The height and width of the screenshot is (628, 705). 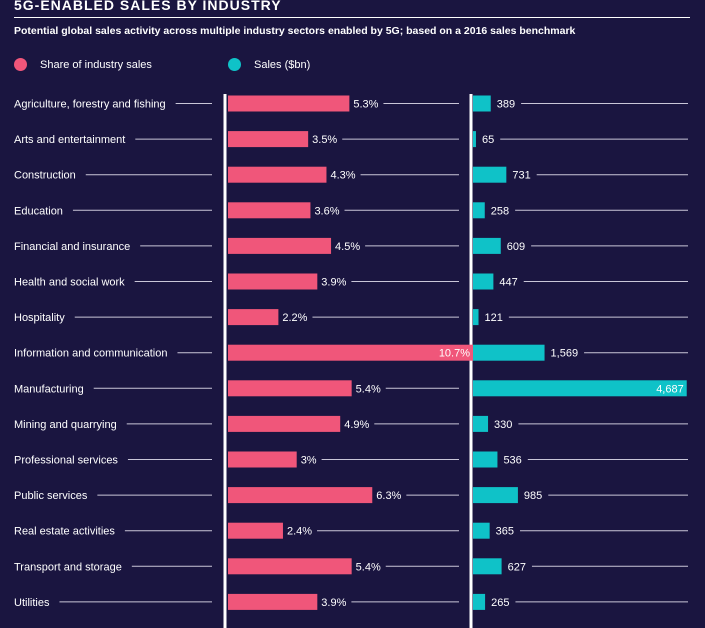 What do you see at coordinates (65, 425) in the screenshot?
I see `category-label: Mining and quarrying` at bounding box center [65, 425].